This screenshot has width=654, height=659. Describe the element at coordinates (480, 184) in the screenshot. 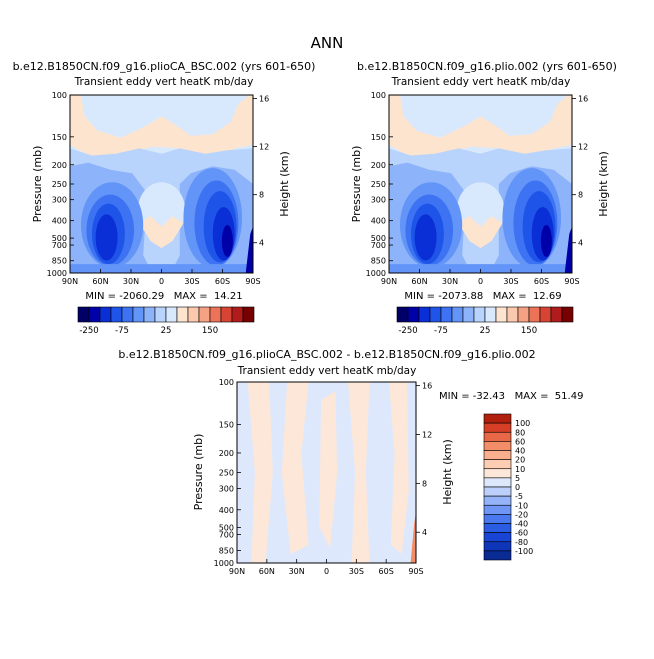

I see `panel-right-contours` at that location.